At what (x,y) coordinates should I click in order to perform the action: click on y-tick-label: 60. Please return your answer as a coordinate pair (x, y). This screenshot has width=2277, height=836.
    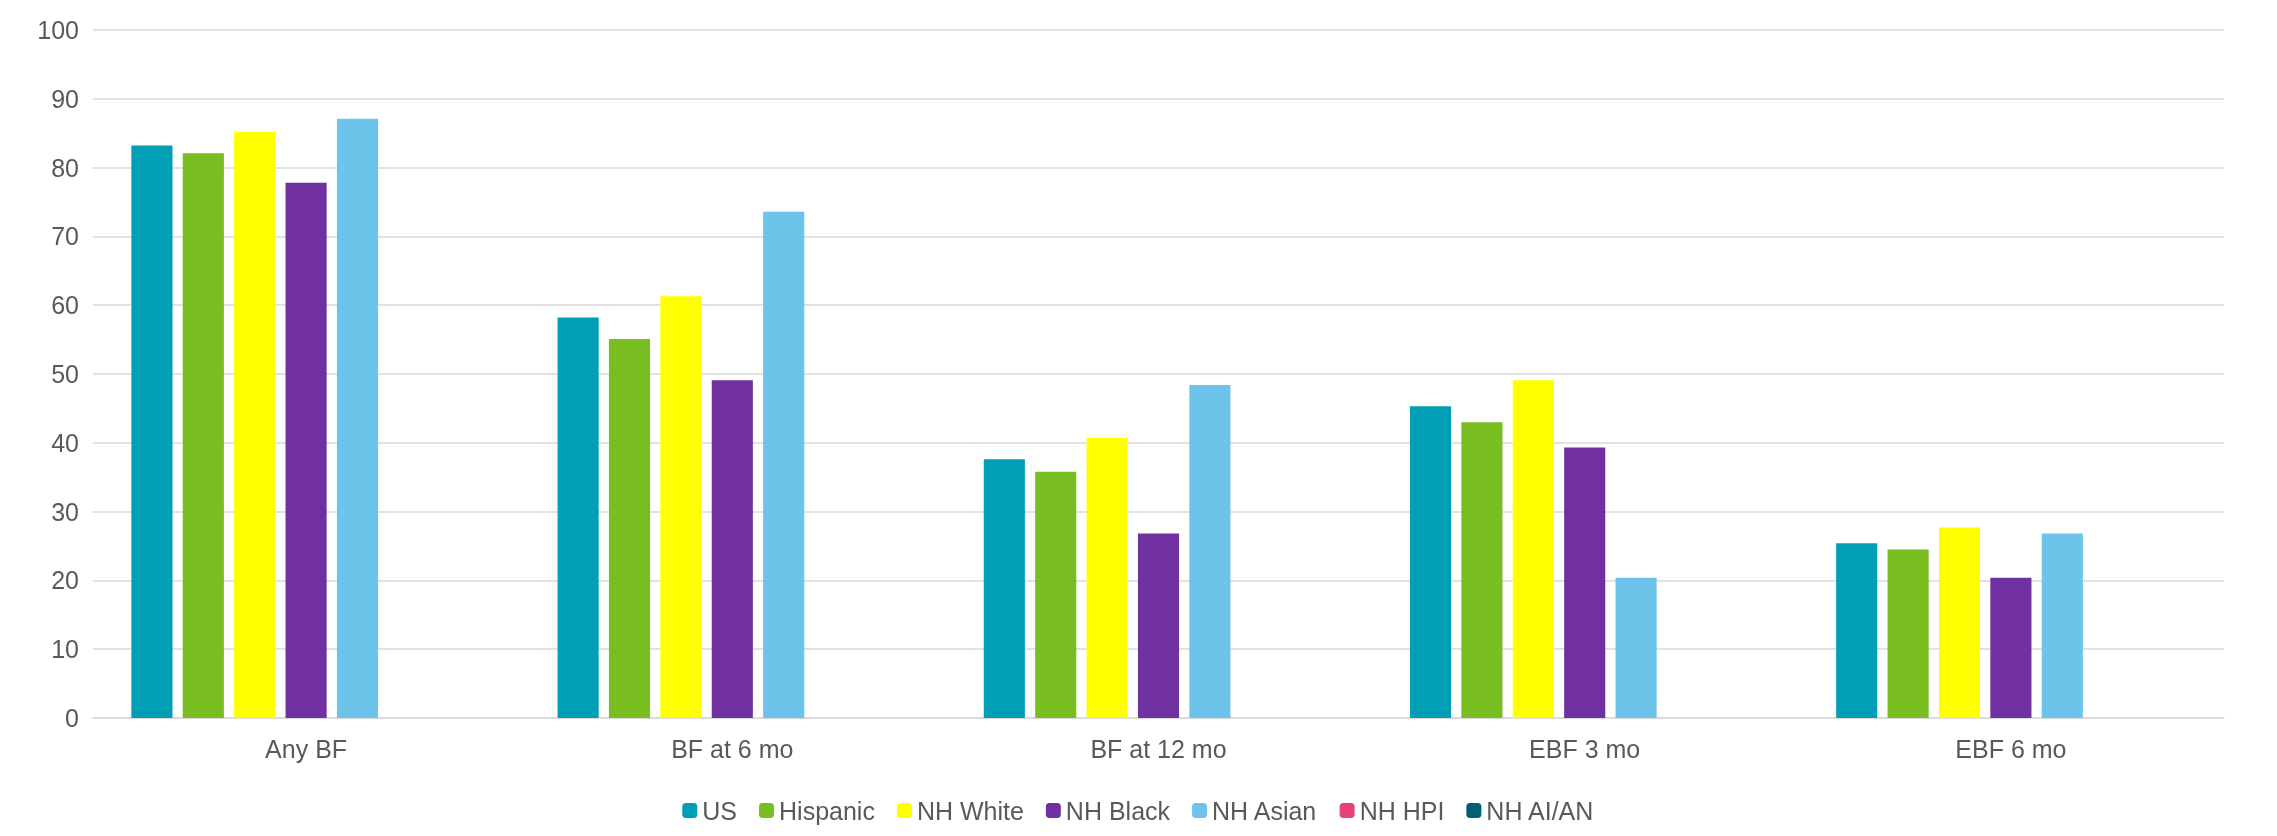
    Looking at the image, I should click on (65, 305).